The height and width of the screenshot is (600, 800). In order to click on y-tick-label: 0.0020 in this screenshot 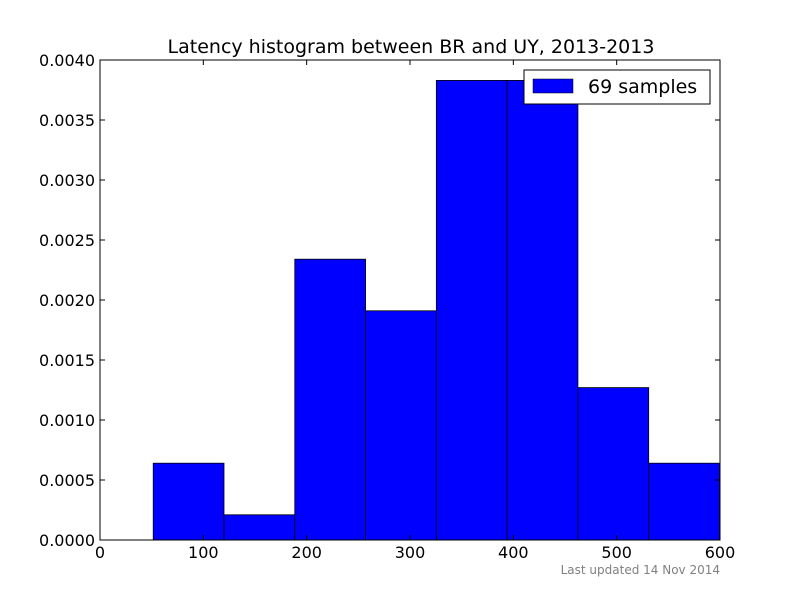, I will do `click(67, 300)`.